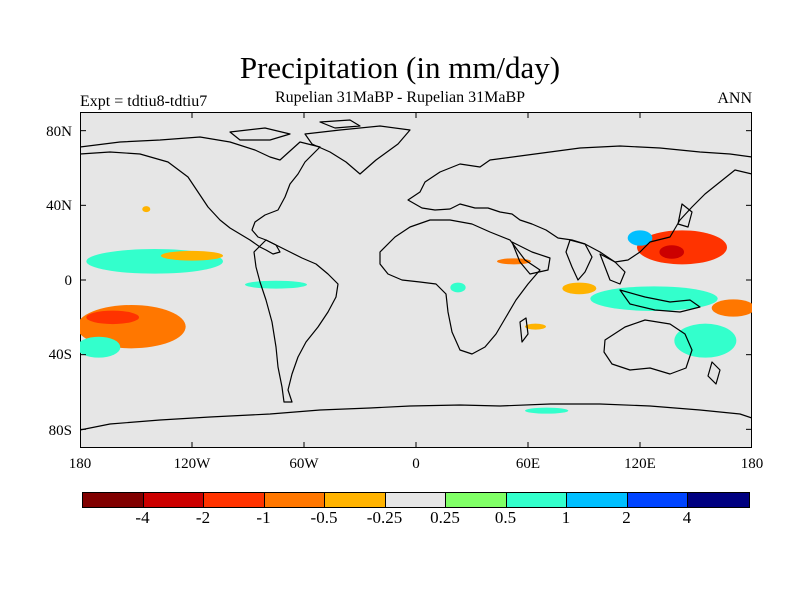 The width and height of the screenshot is (800, 600). I want to click on anomaly-madagascar-orange, so click(535, 326).